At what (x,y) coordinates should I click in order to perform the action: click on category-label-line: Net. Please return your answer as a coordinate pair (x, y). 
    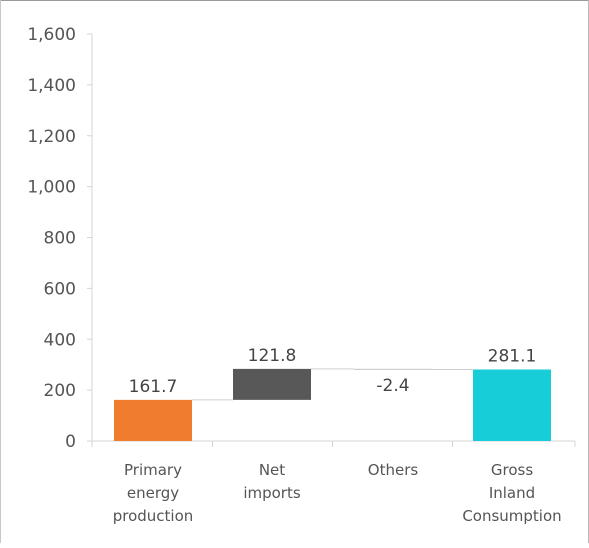
    Looking at the image, I should click on (272, 470).